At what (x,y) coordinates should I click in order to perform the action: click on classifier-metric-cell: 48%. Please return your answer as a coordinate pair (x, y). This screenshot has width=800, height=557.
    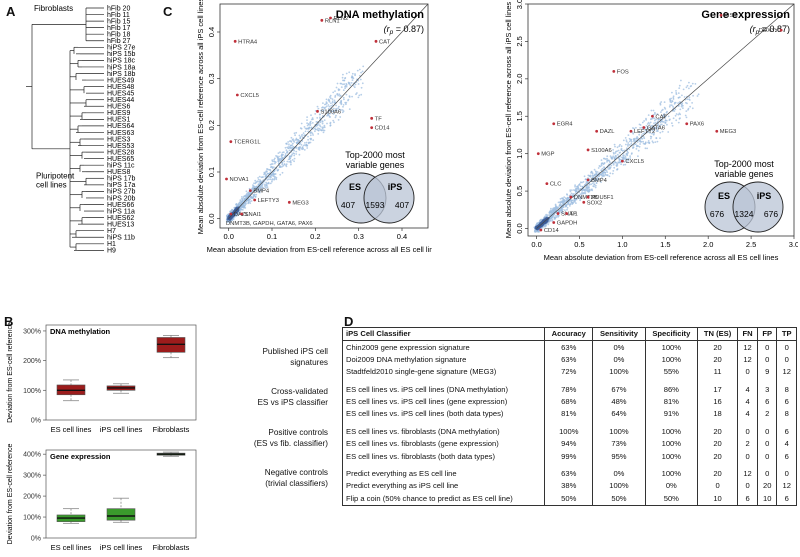
    Looking at the image, I should click on (619, 402).